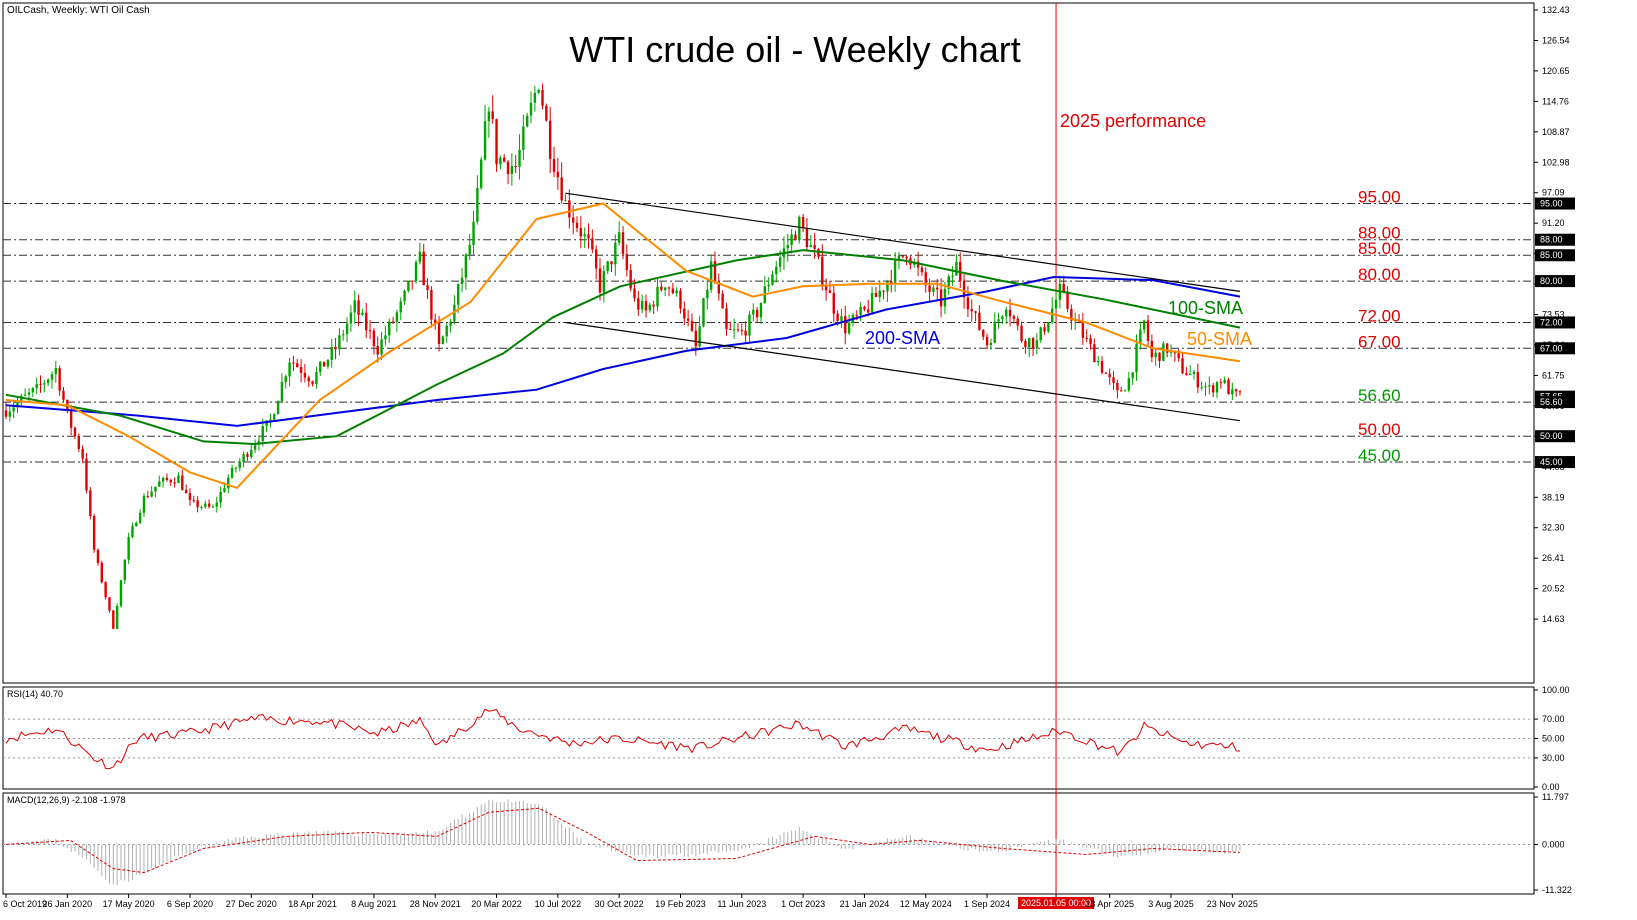 The height and width of the screenshot is (920, 1637). I want to click on level-label-72.00: 72.00, so click(1379, 315).